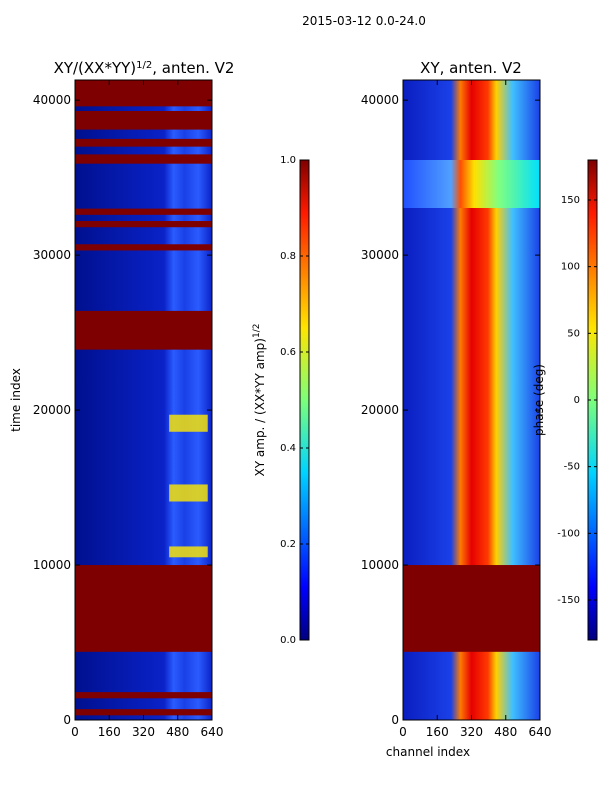  I want to click on left-colorbar-tick-label: 0.8, so click(288, 256).